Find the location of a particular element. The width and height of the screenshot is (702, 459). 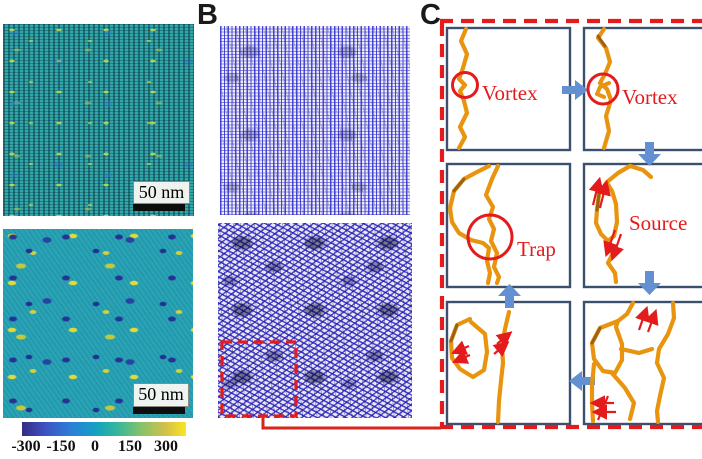

source-label: Source is located at coordinates (658, 223).